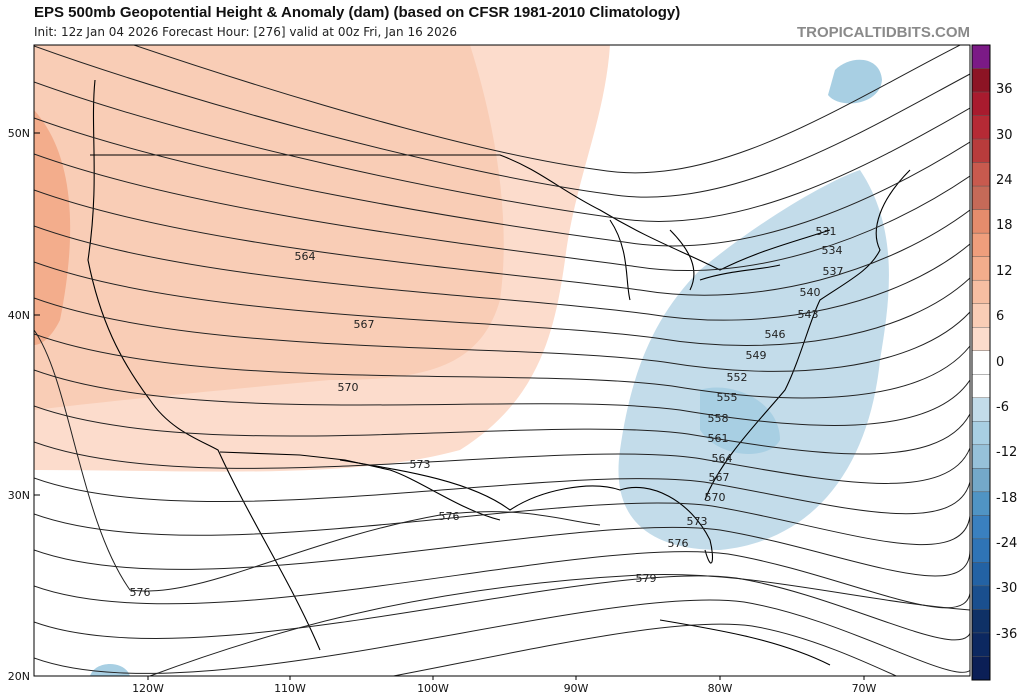 Image resolution: width=1024 pixels, height=696 pixels. What do you see at coordinates (1007, 453) in the screenshot?
I see `colorbar-label: -12` at bounding box center [1007, 453].